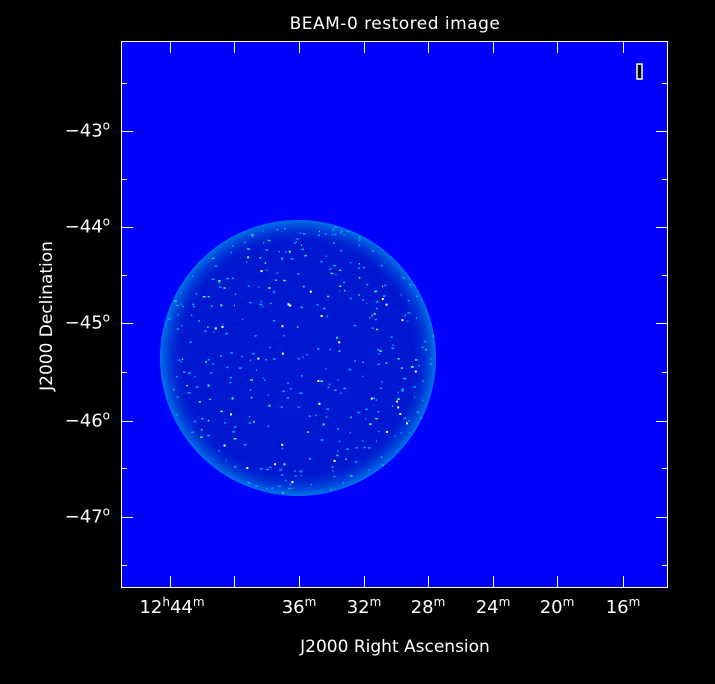 This screenshot has height=684, width=715. What do you see at coordinates (395, 647) in the screenshot?
I see `x-axis-label: J2000 Right Ascension` at bounding box center [395, 647].